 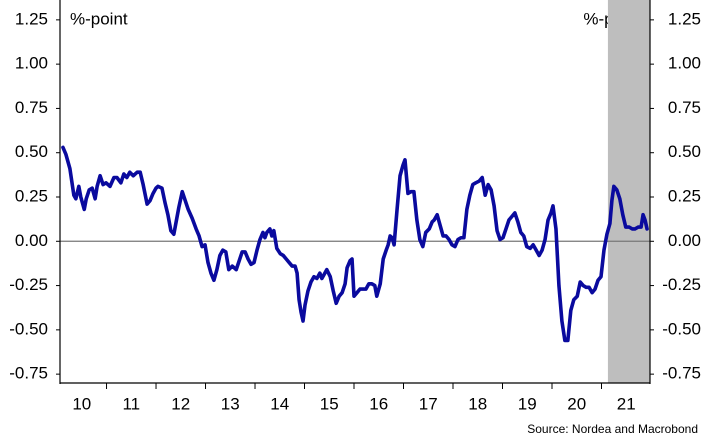 I want to click on y2-tick-label: -0.75, so click(x=681, y=373).